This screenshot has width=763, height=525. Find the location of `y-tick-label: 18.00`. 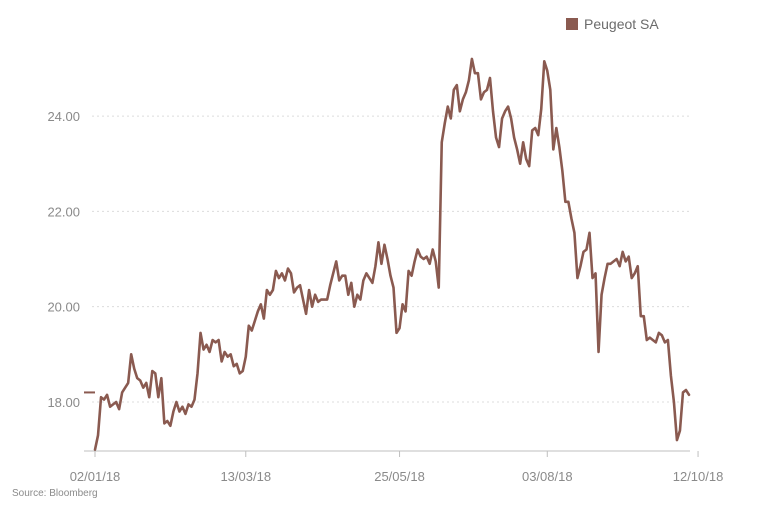

y-tick-label: 18.00 is located at coordinates (63, 402).